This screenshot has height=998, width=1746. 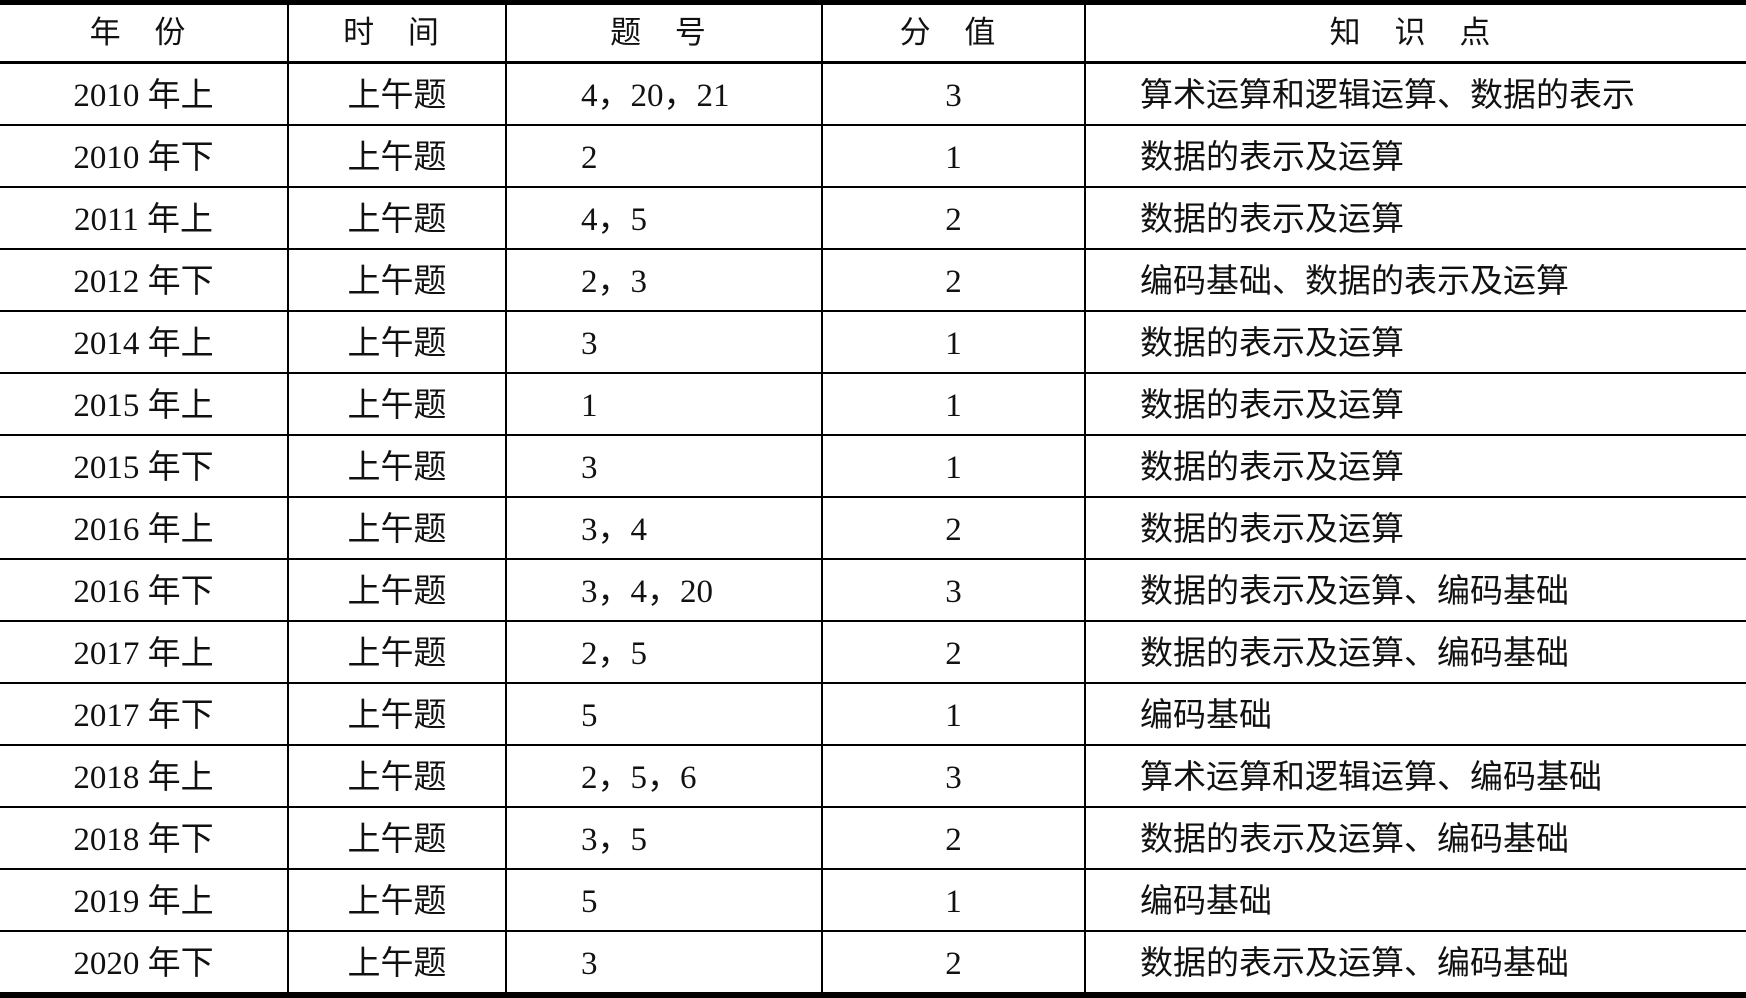 What do you see at coordinates (144, 775) in the screenshot?
I see `cell-year: 2018 年上` at bounding box center [144, 775].